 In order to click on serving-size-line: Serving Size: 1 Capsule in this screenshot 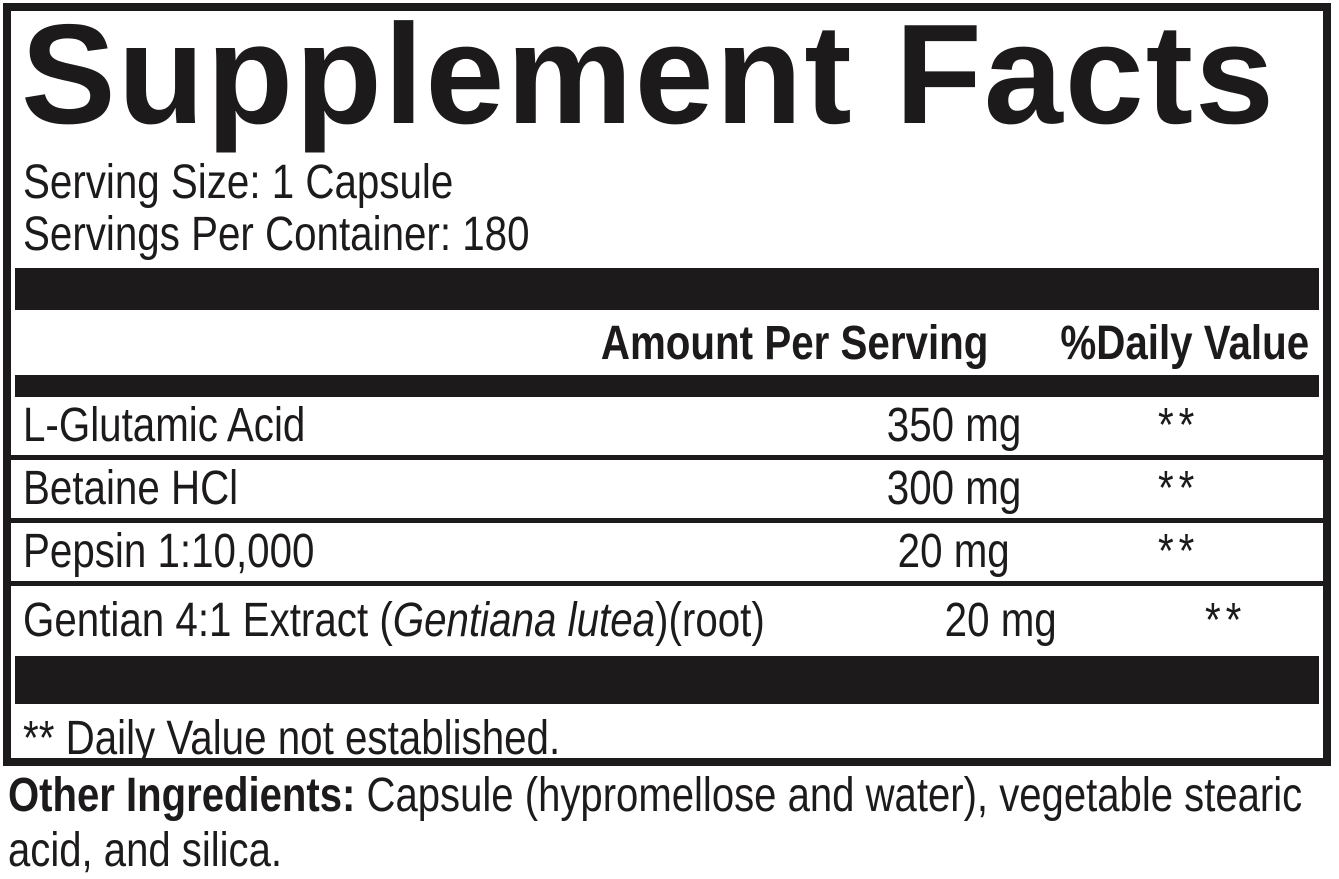, I will do `click(673, 183)`.